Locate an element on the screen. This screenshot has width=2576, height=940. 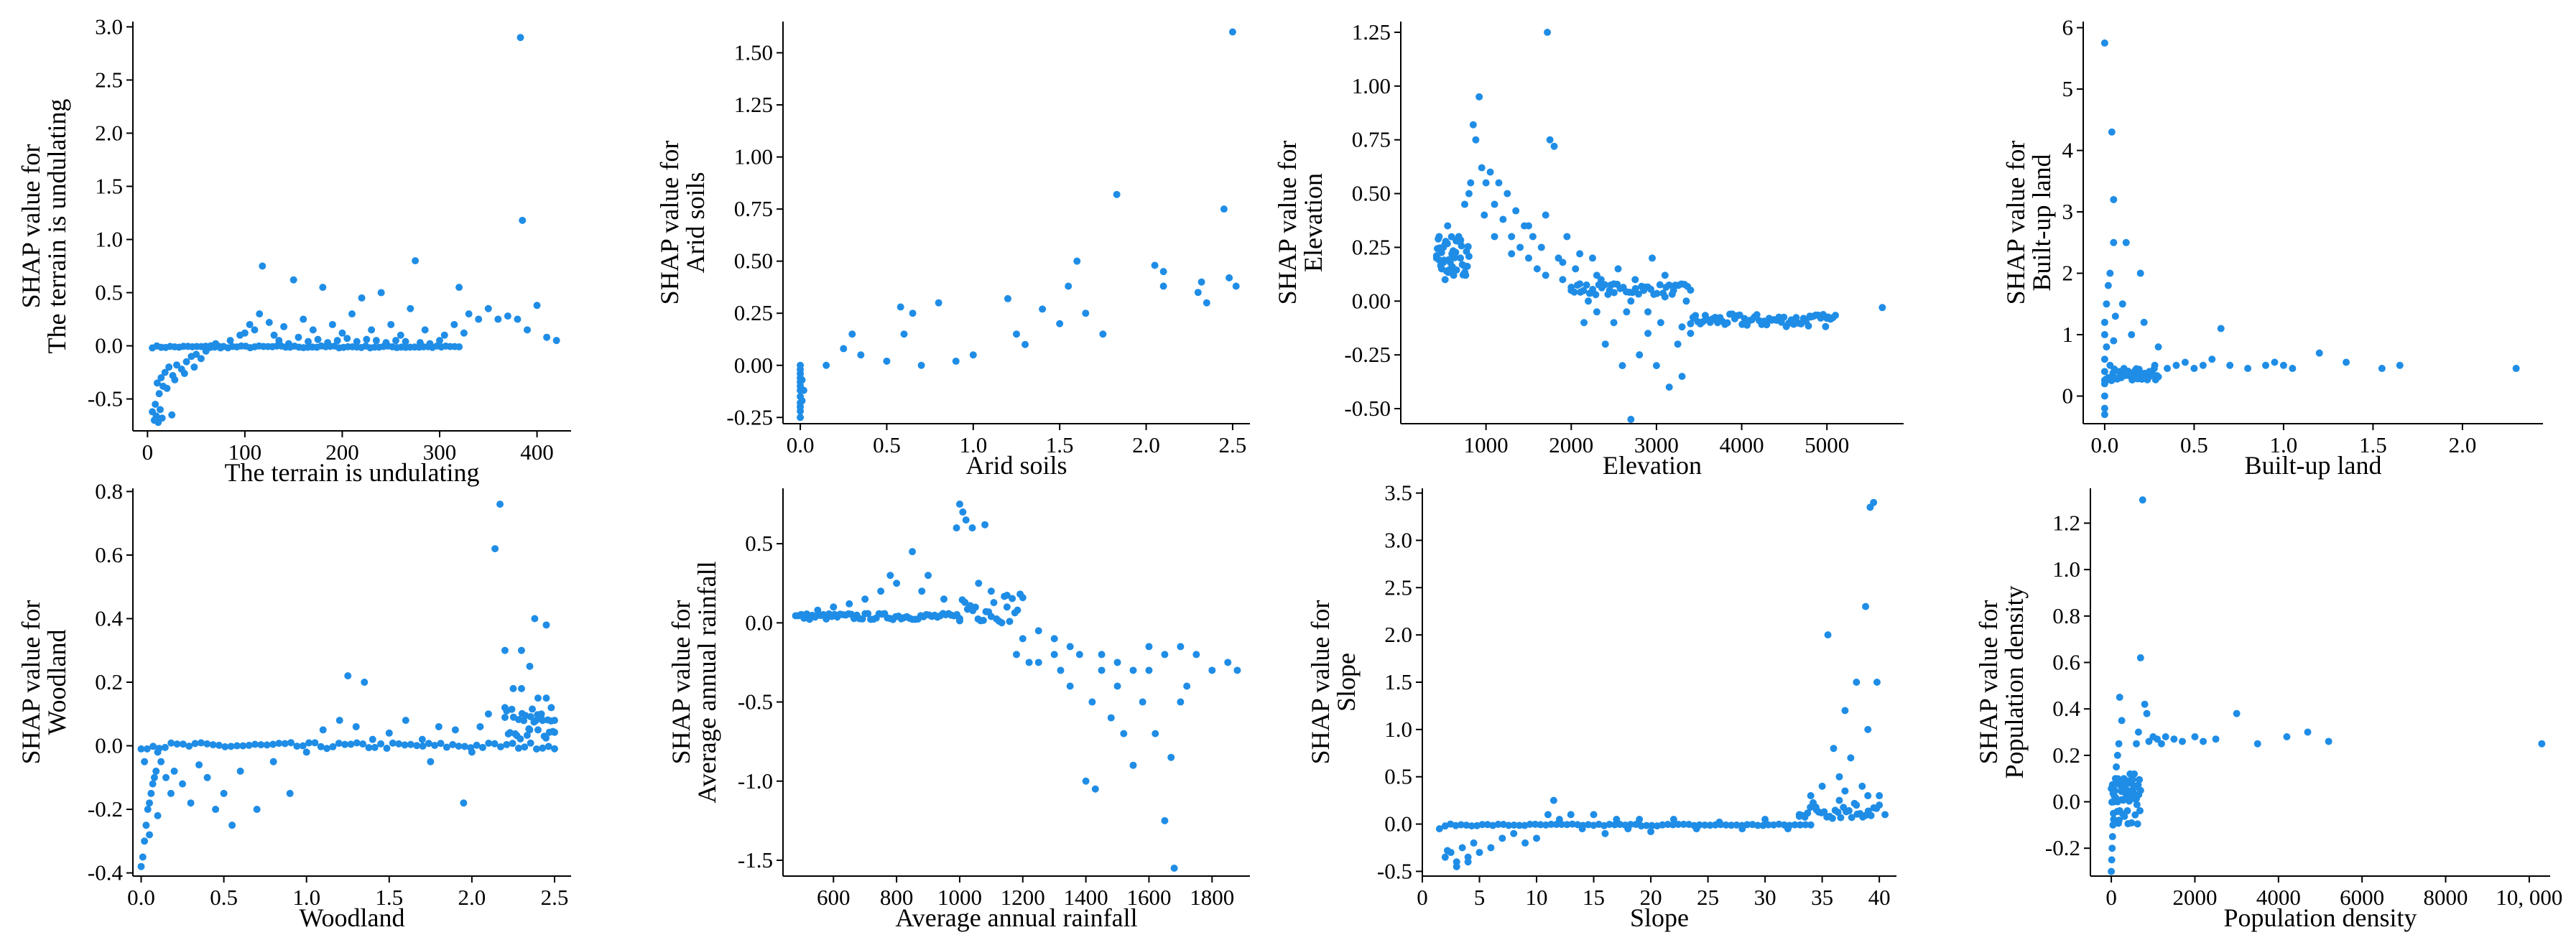
y-tick-label: 0.2 is located at coordinates (2066, 755).